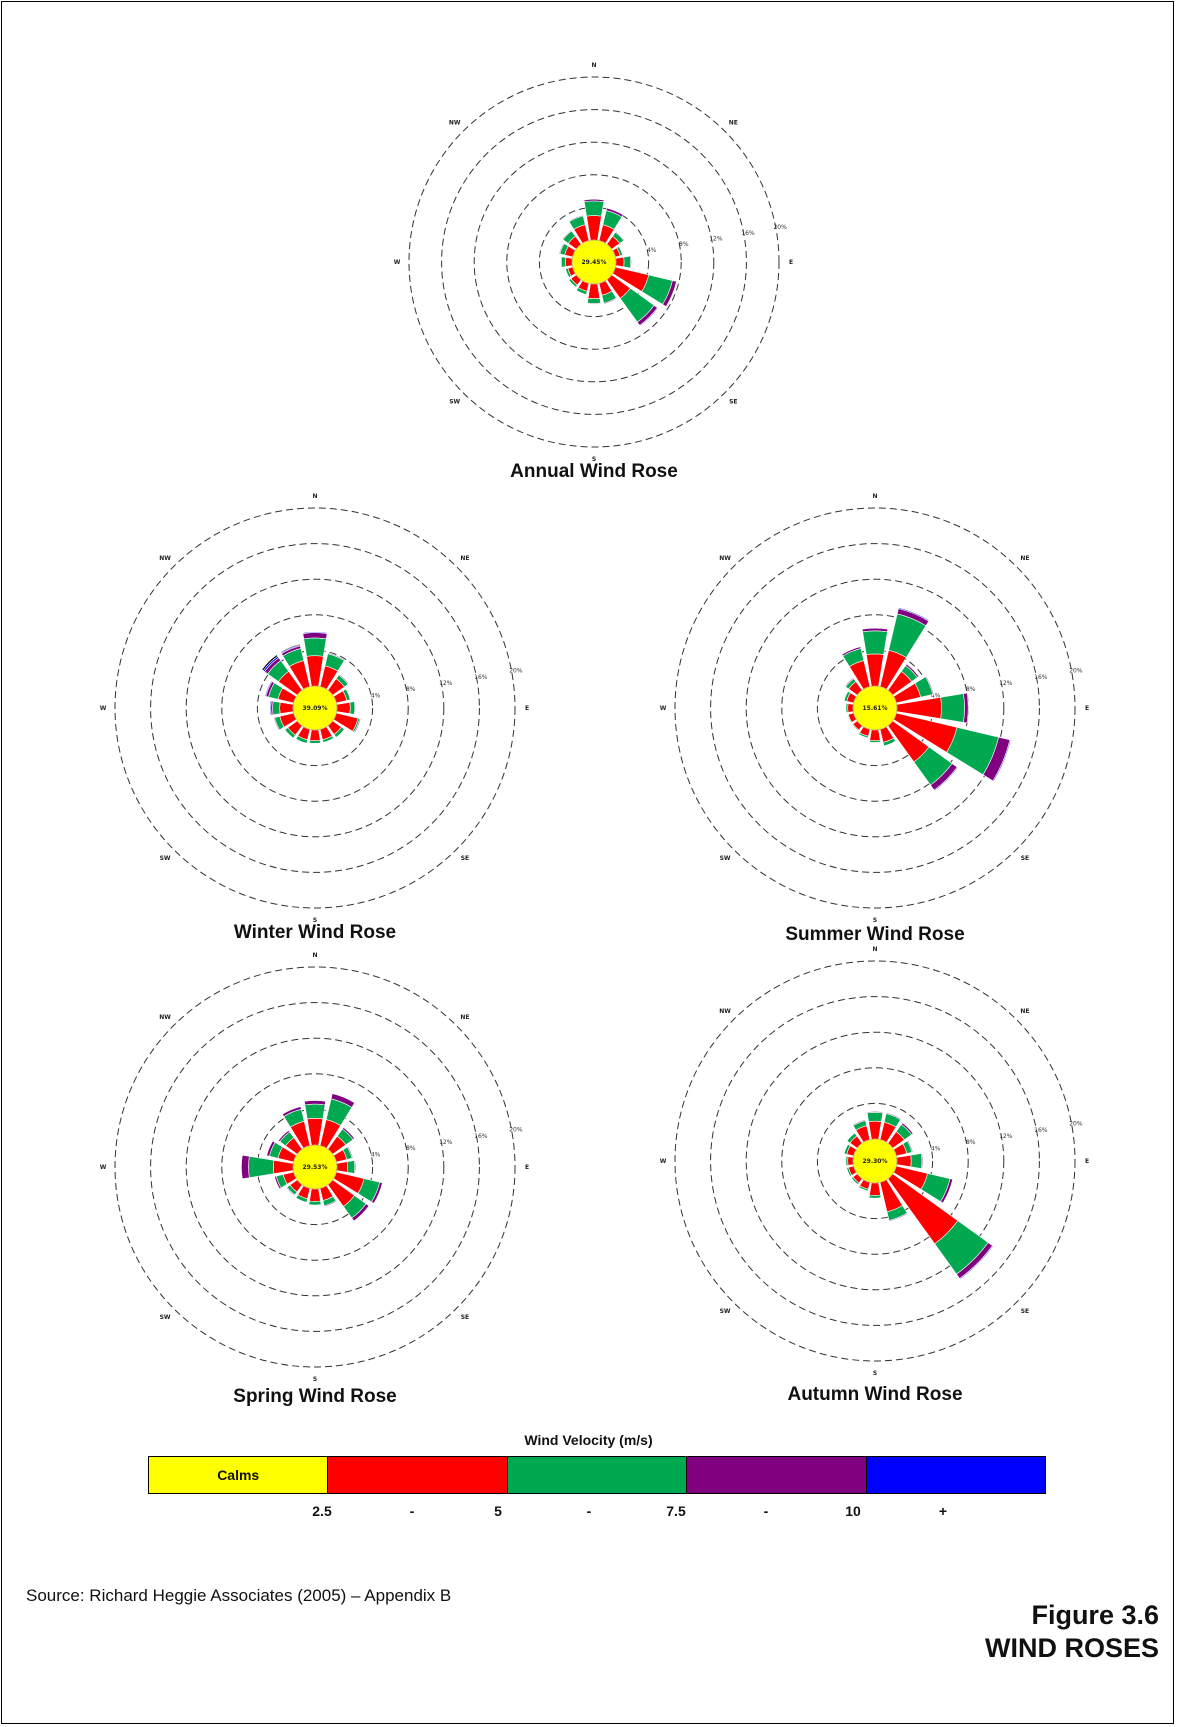 This screenshot has height=1727, width=1177. Describe the element at coordinates (853, 1511) in the screenshot. I see `legend-tick: 10` at that location.